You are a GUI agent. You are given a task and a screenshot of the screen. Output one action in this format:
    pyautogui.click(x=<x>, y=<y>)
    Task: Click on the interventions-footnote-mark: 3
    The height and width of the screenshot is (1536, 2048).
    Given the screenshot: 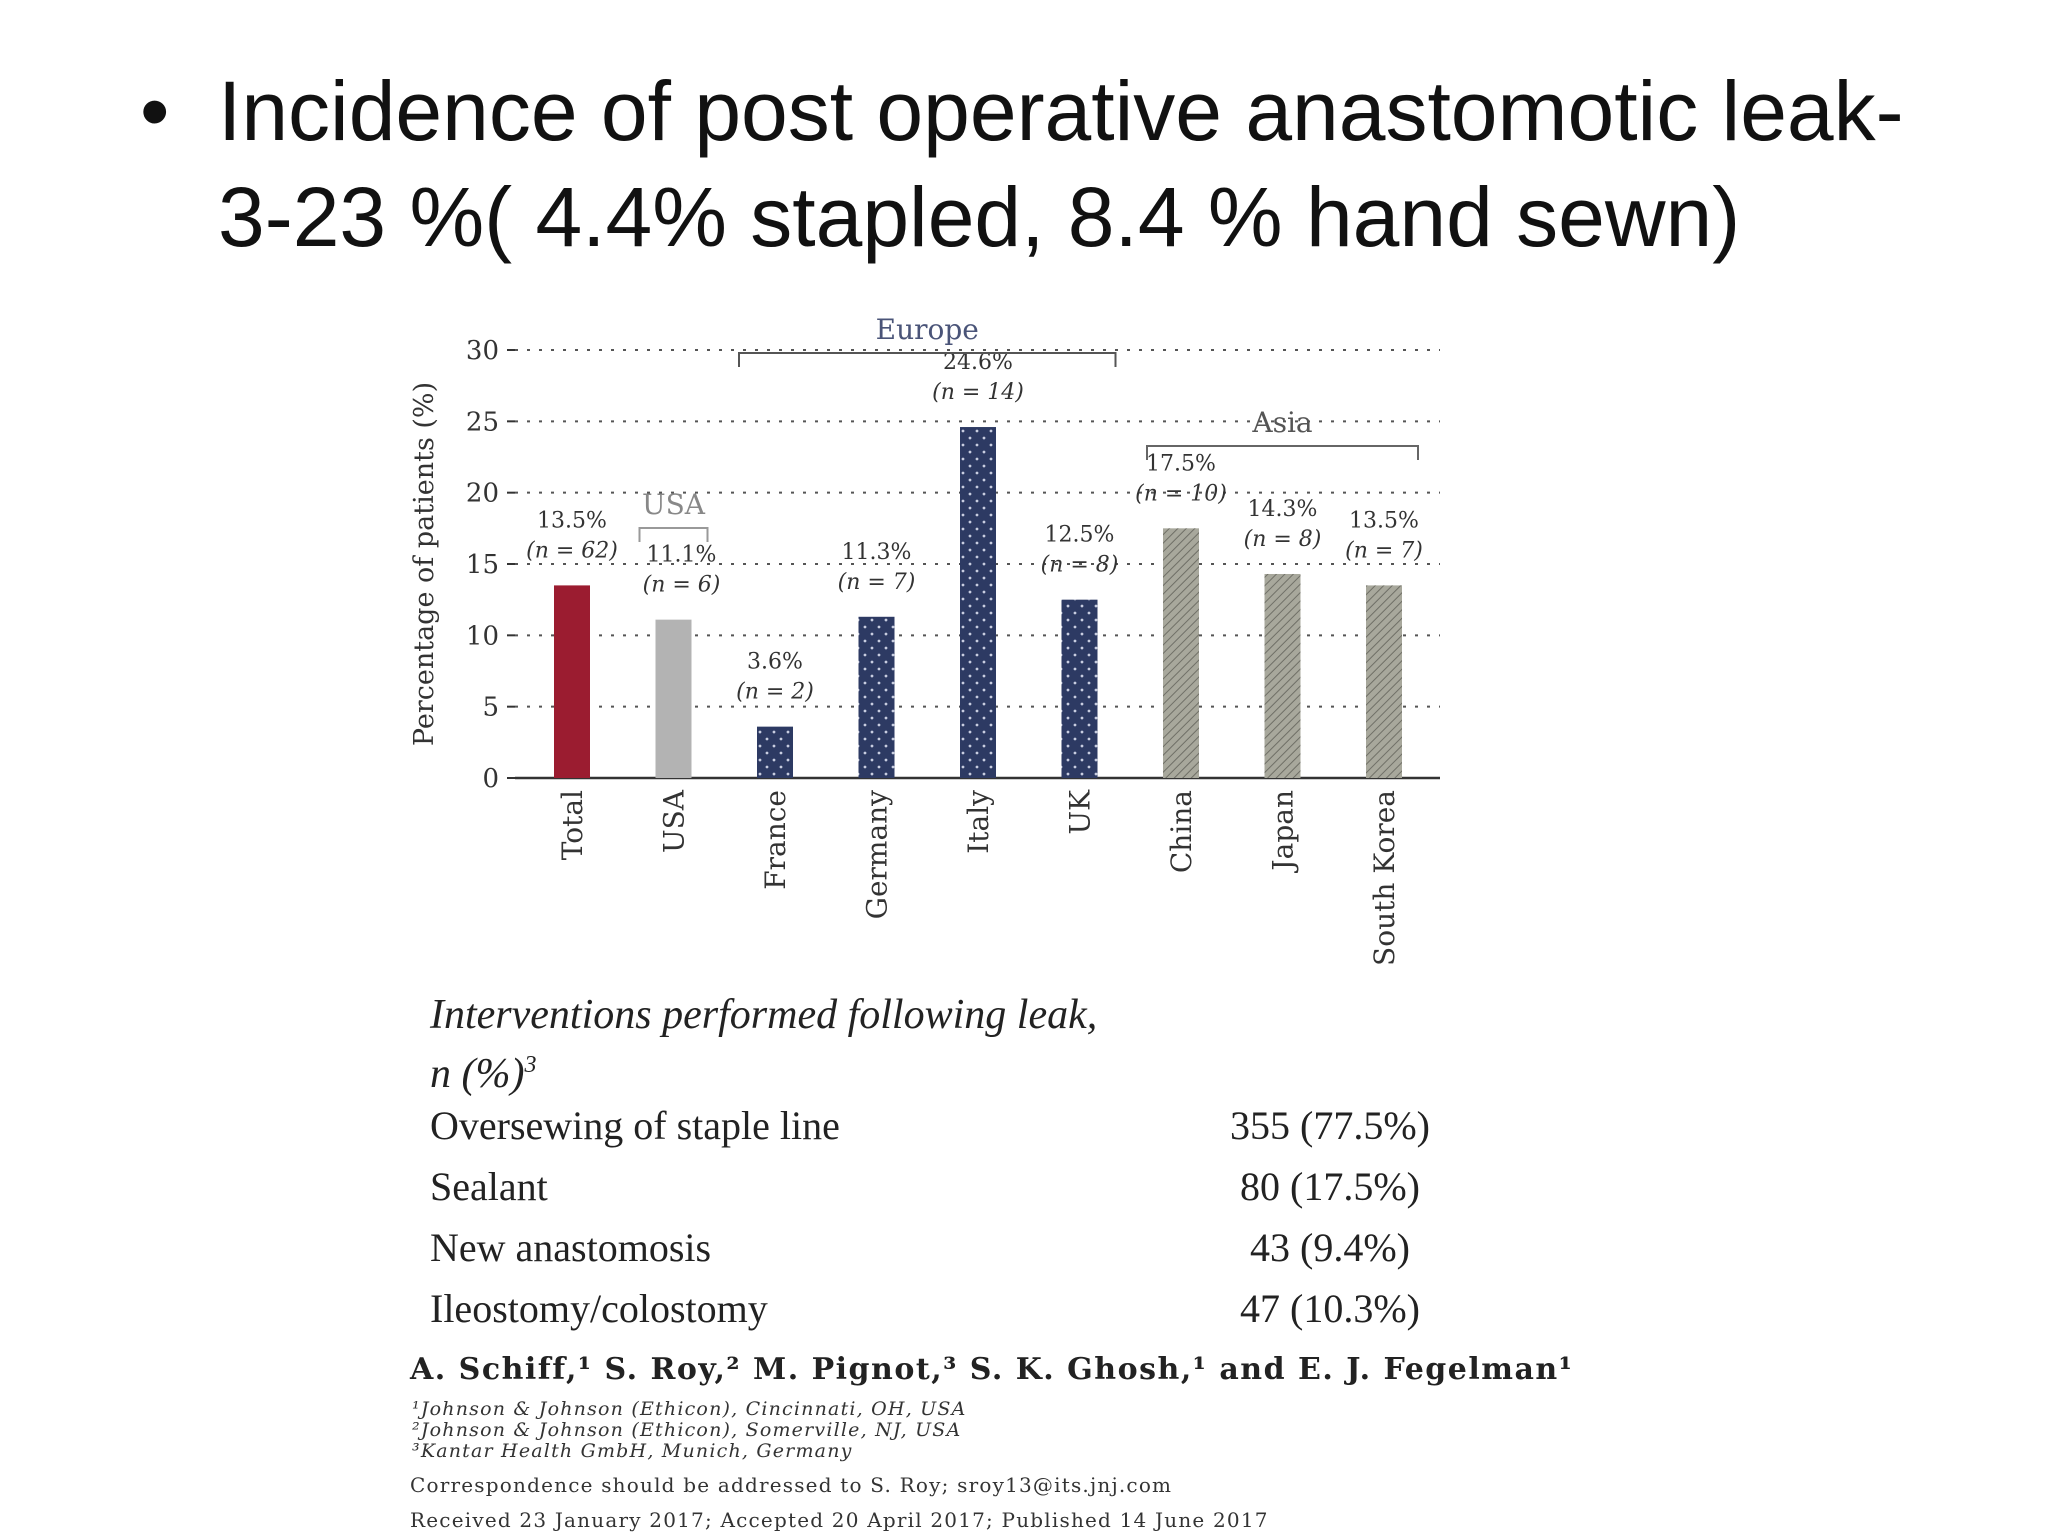 What is the action you would take?
    pyautogui.click(x=530, y=1065)
    